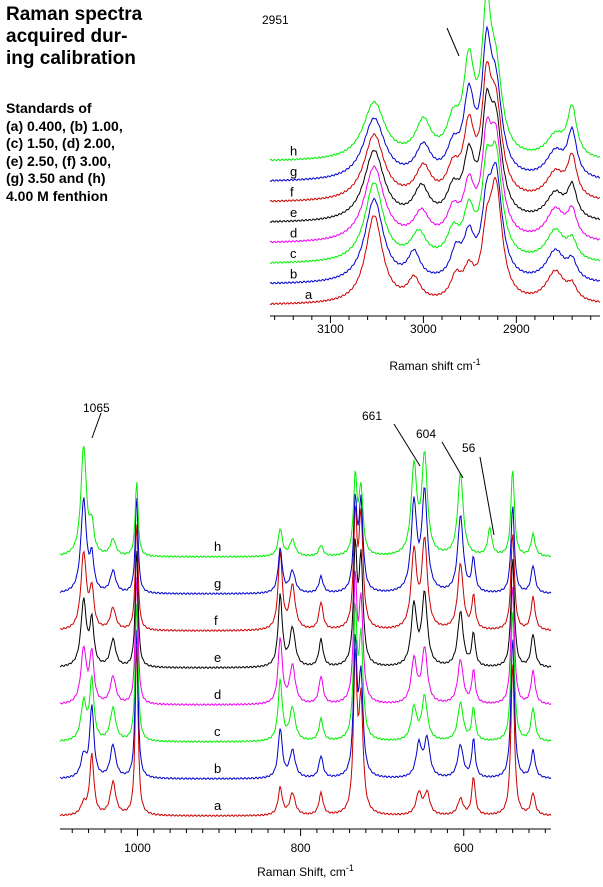 The height and width of the screenshot is (887, 603). I want to click on top-series-label-e: e, so click(293, 212).